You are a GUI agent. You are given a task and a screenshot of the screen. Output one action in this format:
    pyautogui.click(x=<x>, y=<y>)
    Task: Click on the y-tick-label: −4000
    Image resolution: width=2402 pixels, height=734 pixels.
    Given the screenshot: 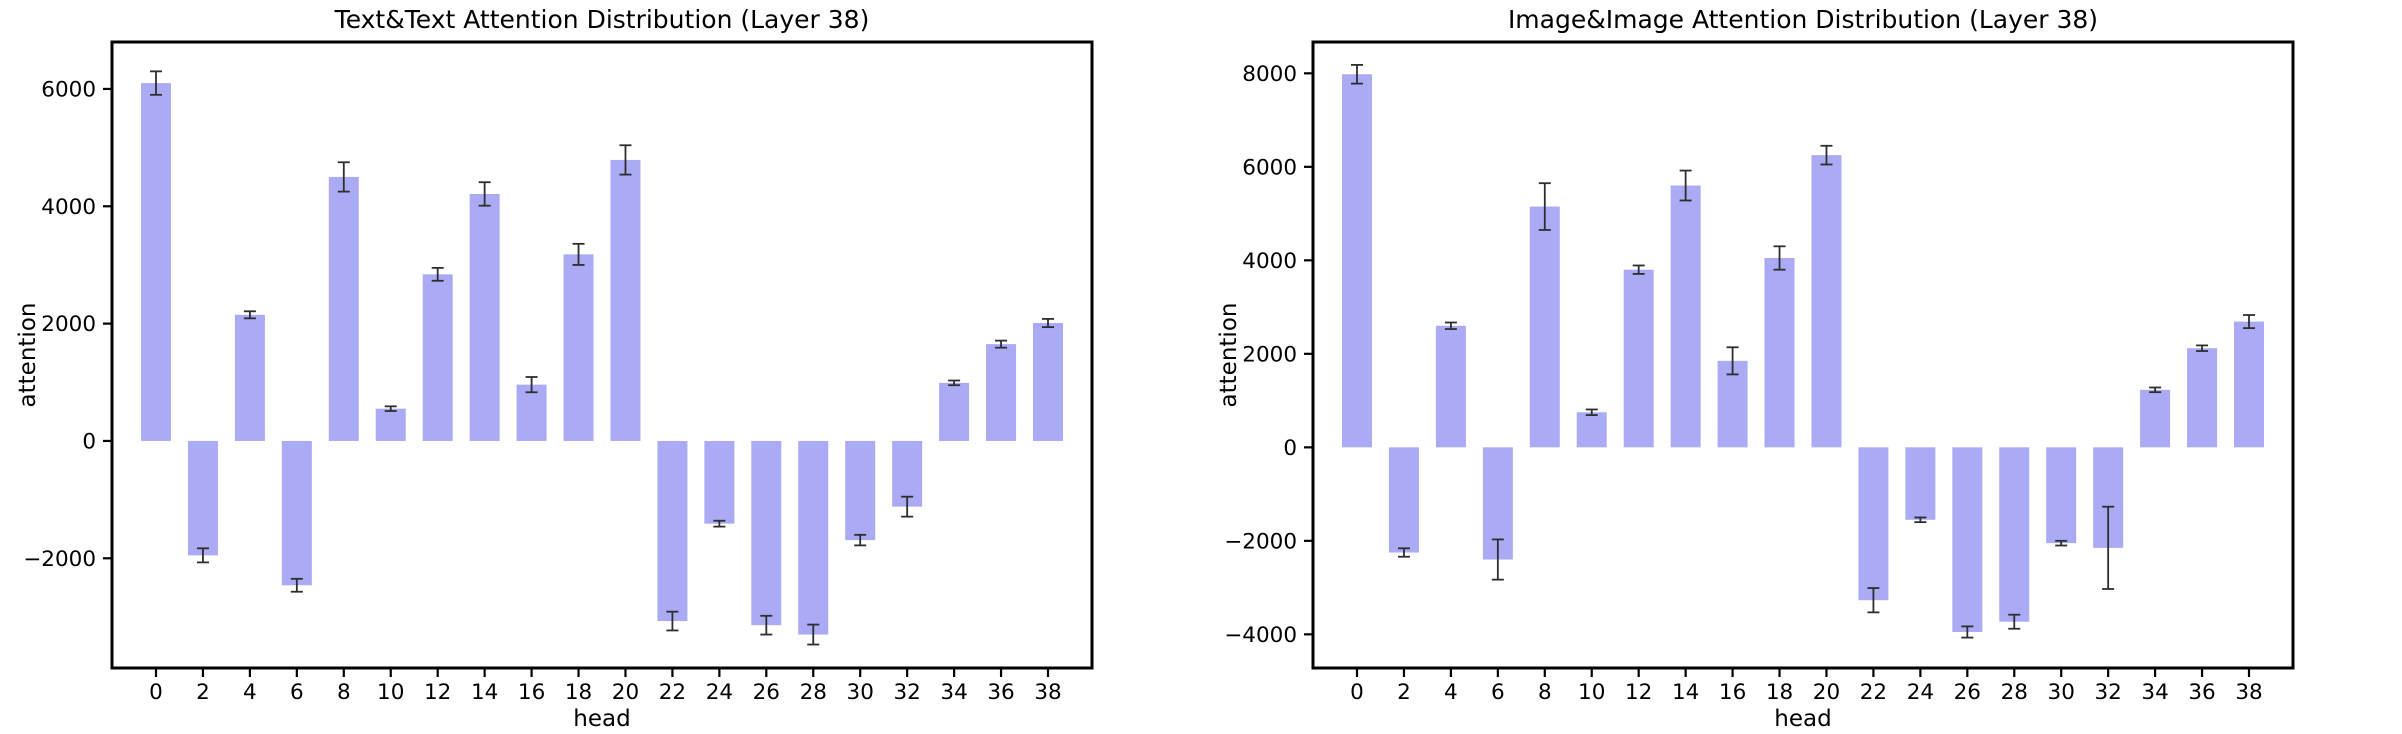 What is the action you would take?
    pyautogui.click(x=1260, y=635)
    